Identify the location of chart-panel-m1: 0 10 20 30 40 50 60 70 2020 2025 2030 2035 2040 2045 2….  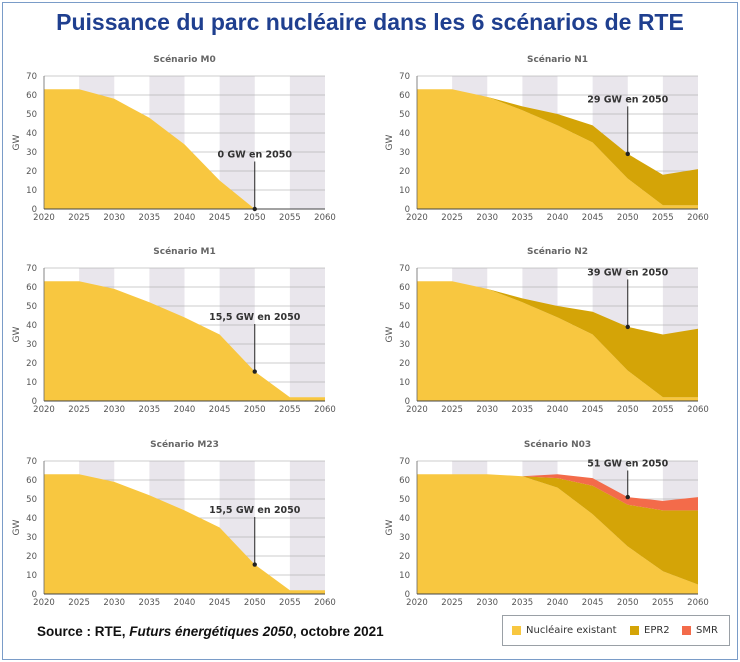
(180, 334).